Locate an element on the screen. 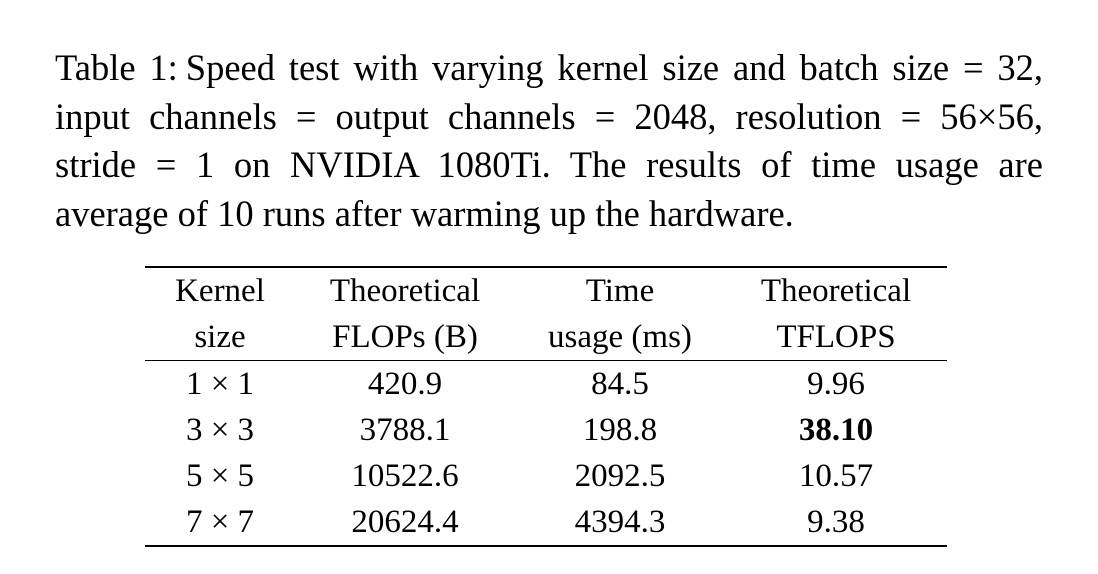 This screenshot has width=1098, height=574. header-row: Kernel Theoretical Time Theoretical is located at coordinates (546, 290).